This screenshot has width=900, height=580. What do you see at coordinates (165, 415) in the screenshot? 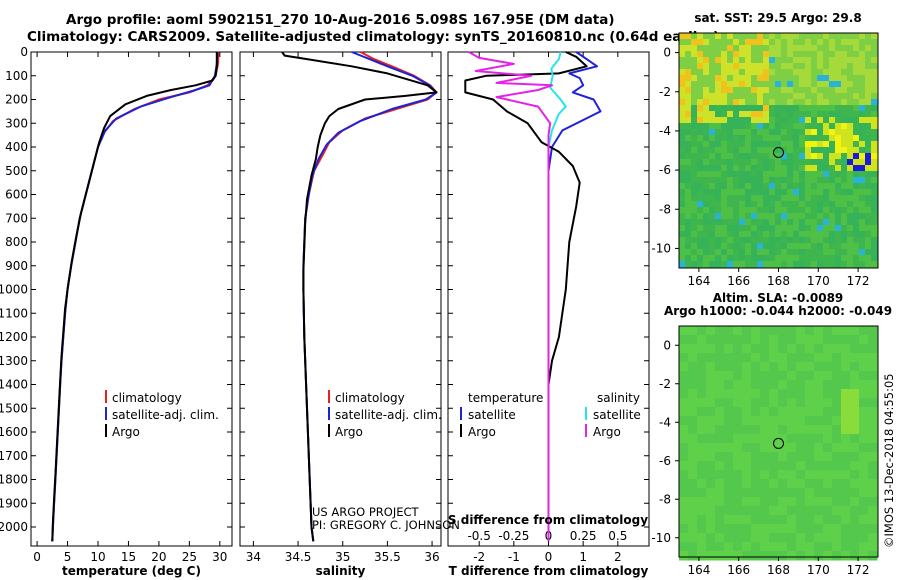
I see `legend-satellite: satellite-adj. clim.` at bounding box center [165, 415].